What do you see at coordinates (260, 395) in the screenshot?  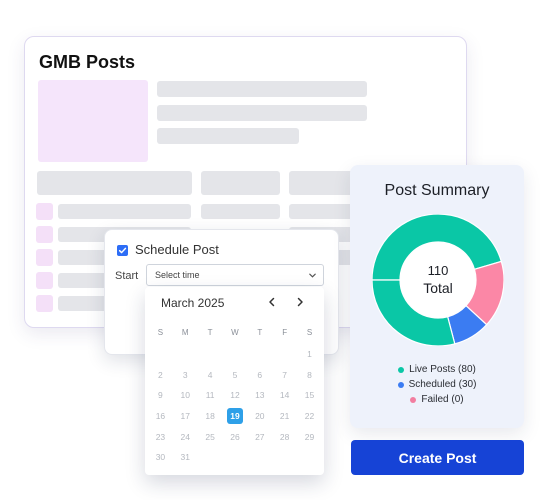 I see `calendar-day: 13` at bounding box center [260, 395].